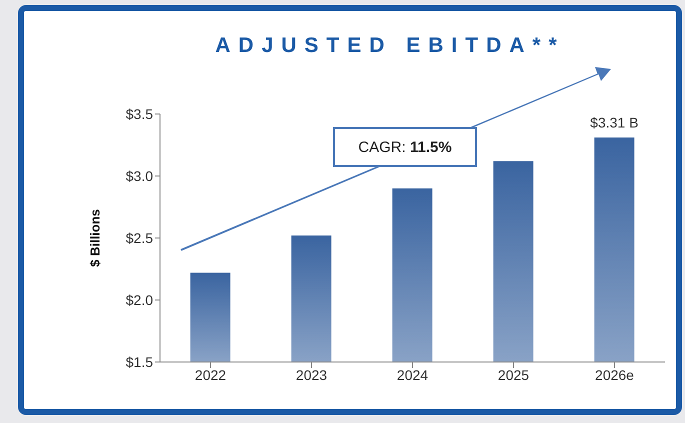 The image size is (685, 423). Describe the element at coordinates (614, 122) in the screenshot. I see `data-label: $3.31 B` at that location.